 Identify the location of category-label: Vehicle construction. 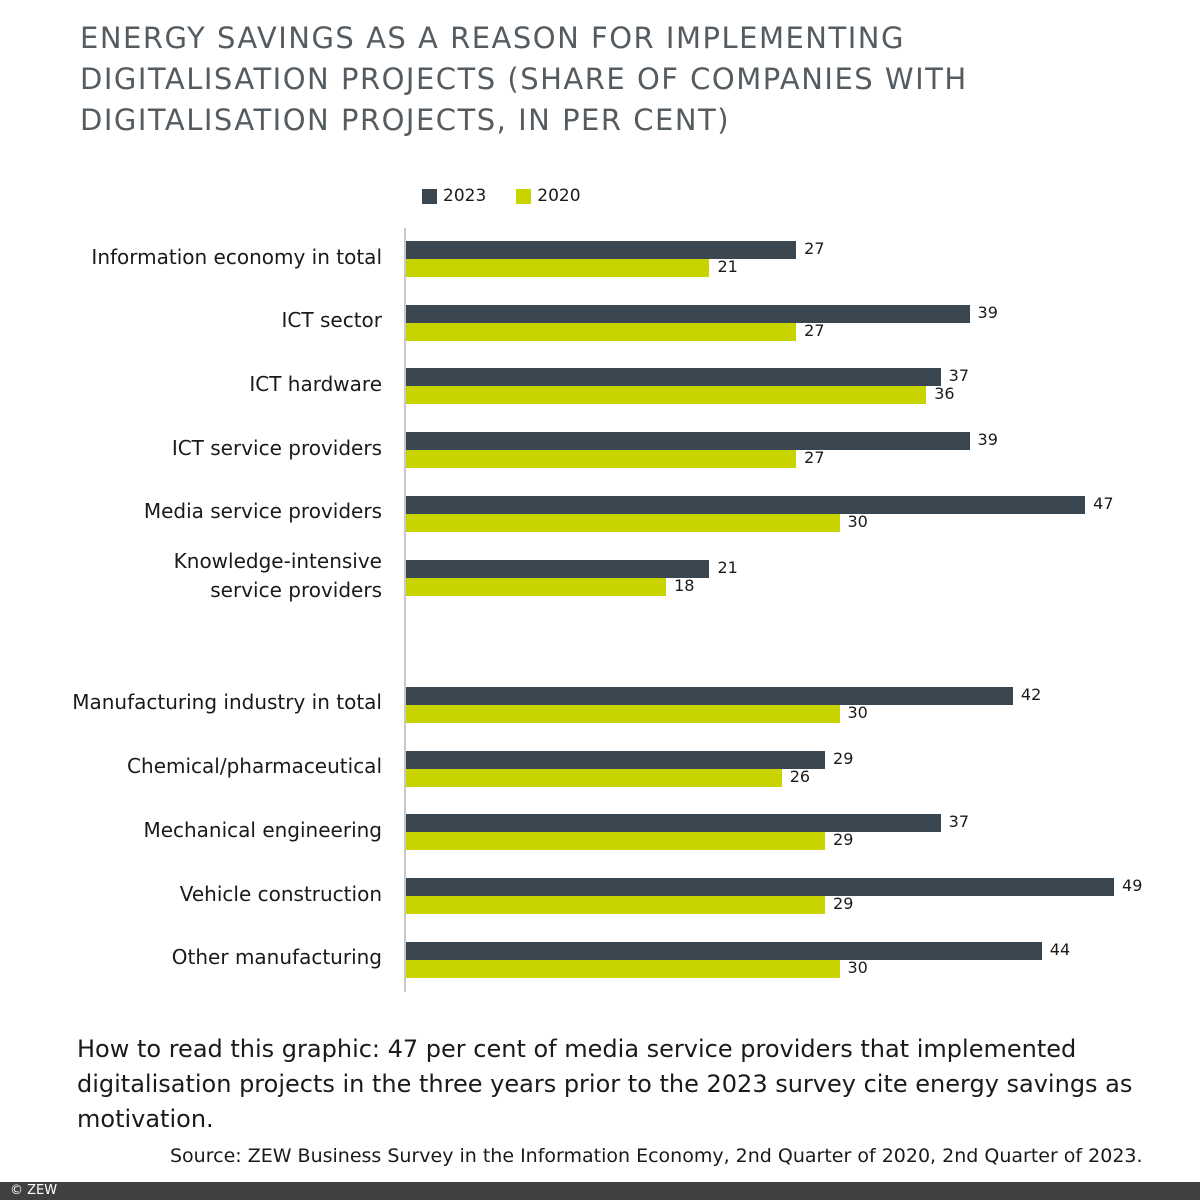
(280, 893).